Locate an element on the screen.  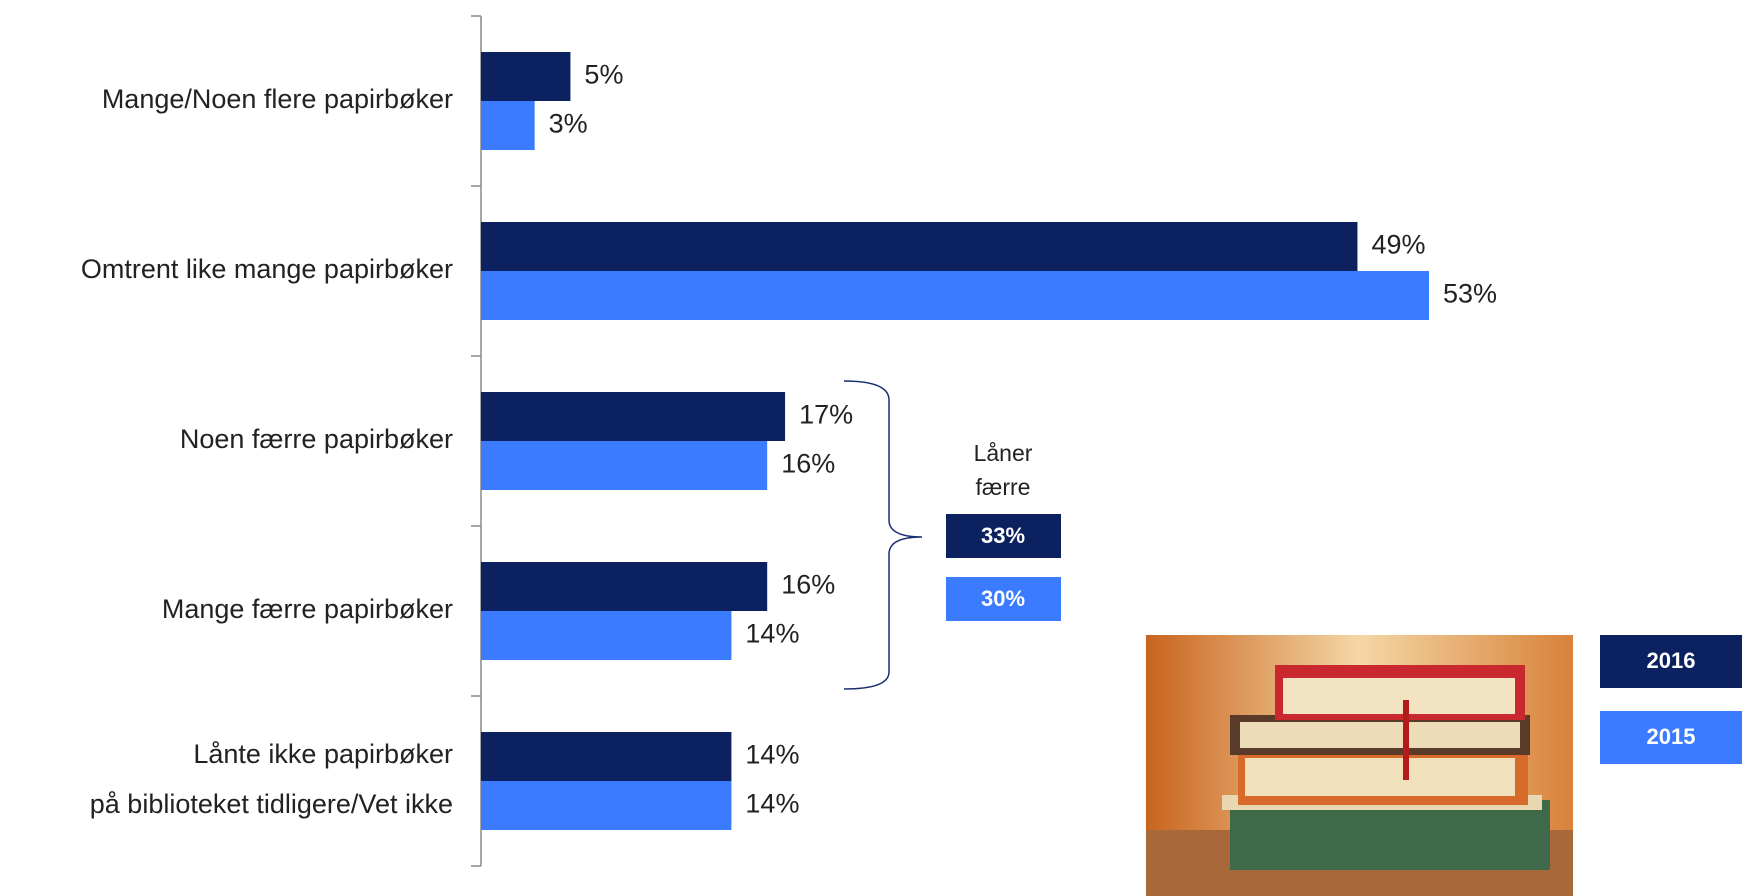
annotation-text: Låner færre is located at coordinates (1003, 470).